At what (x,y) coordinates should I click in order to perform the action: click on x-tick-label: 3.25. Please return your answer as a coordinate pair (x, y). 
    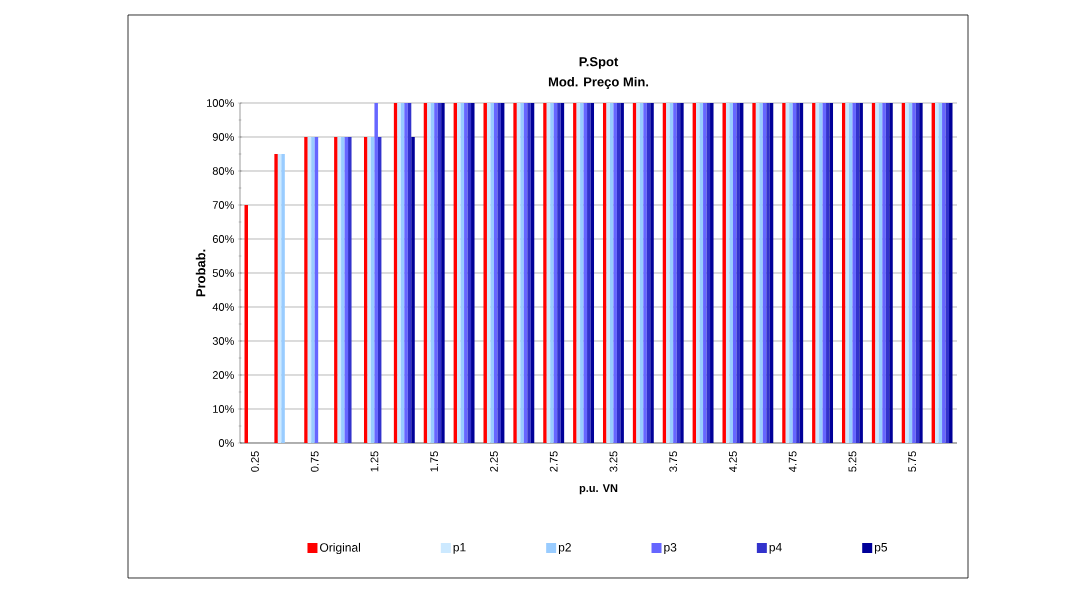
    Looking at the image, I should click on (613, 461).